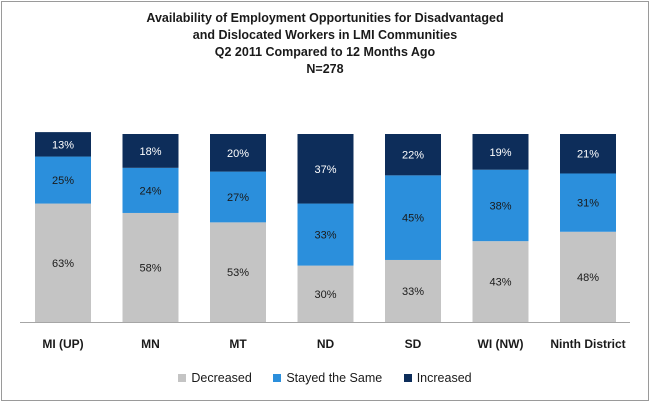 The image size is (650, 402). I want to click on bar-stayed-the-same-wi-nw, so click(500, 205).